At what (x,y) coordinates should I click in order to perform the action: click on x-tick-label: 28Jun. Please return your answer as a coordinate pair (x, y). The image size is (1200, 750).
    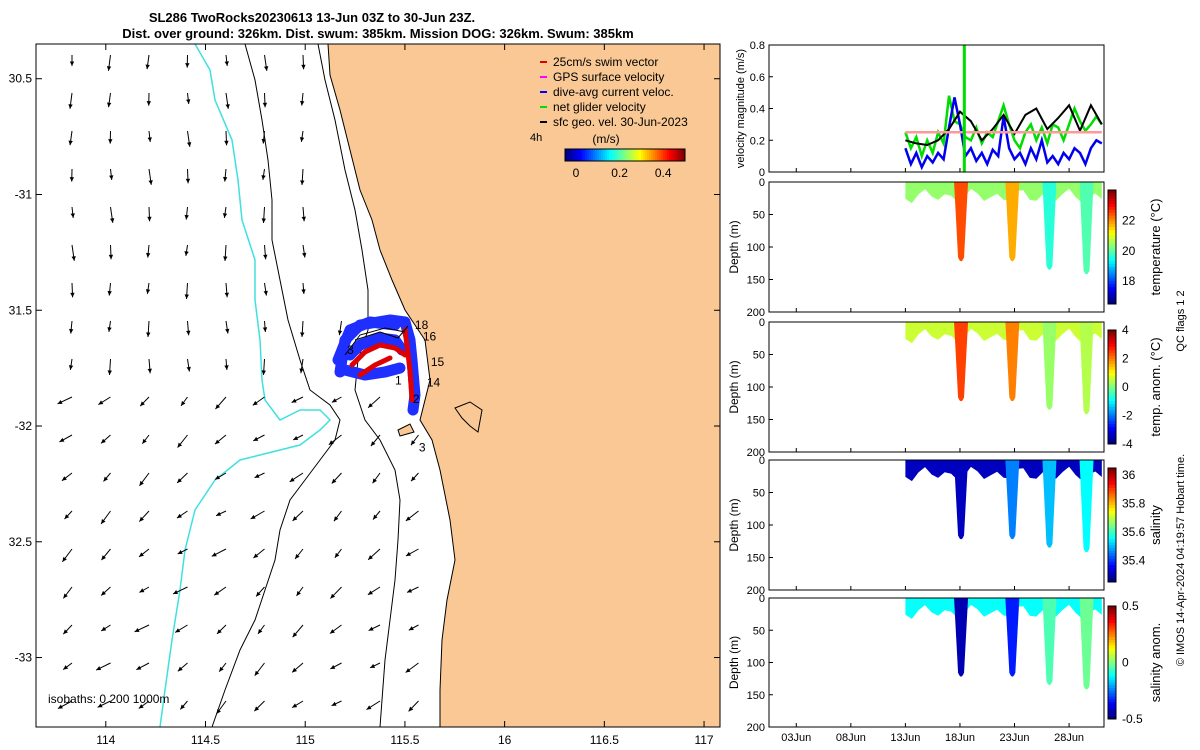
    Looking at the image, I should click on (1069, 738).